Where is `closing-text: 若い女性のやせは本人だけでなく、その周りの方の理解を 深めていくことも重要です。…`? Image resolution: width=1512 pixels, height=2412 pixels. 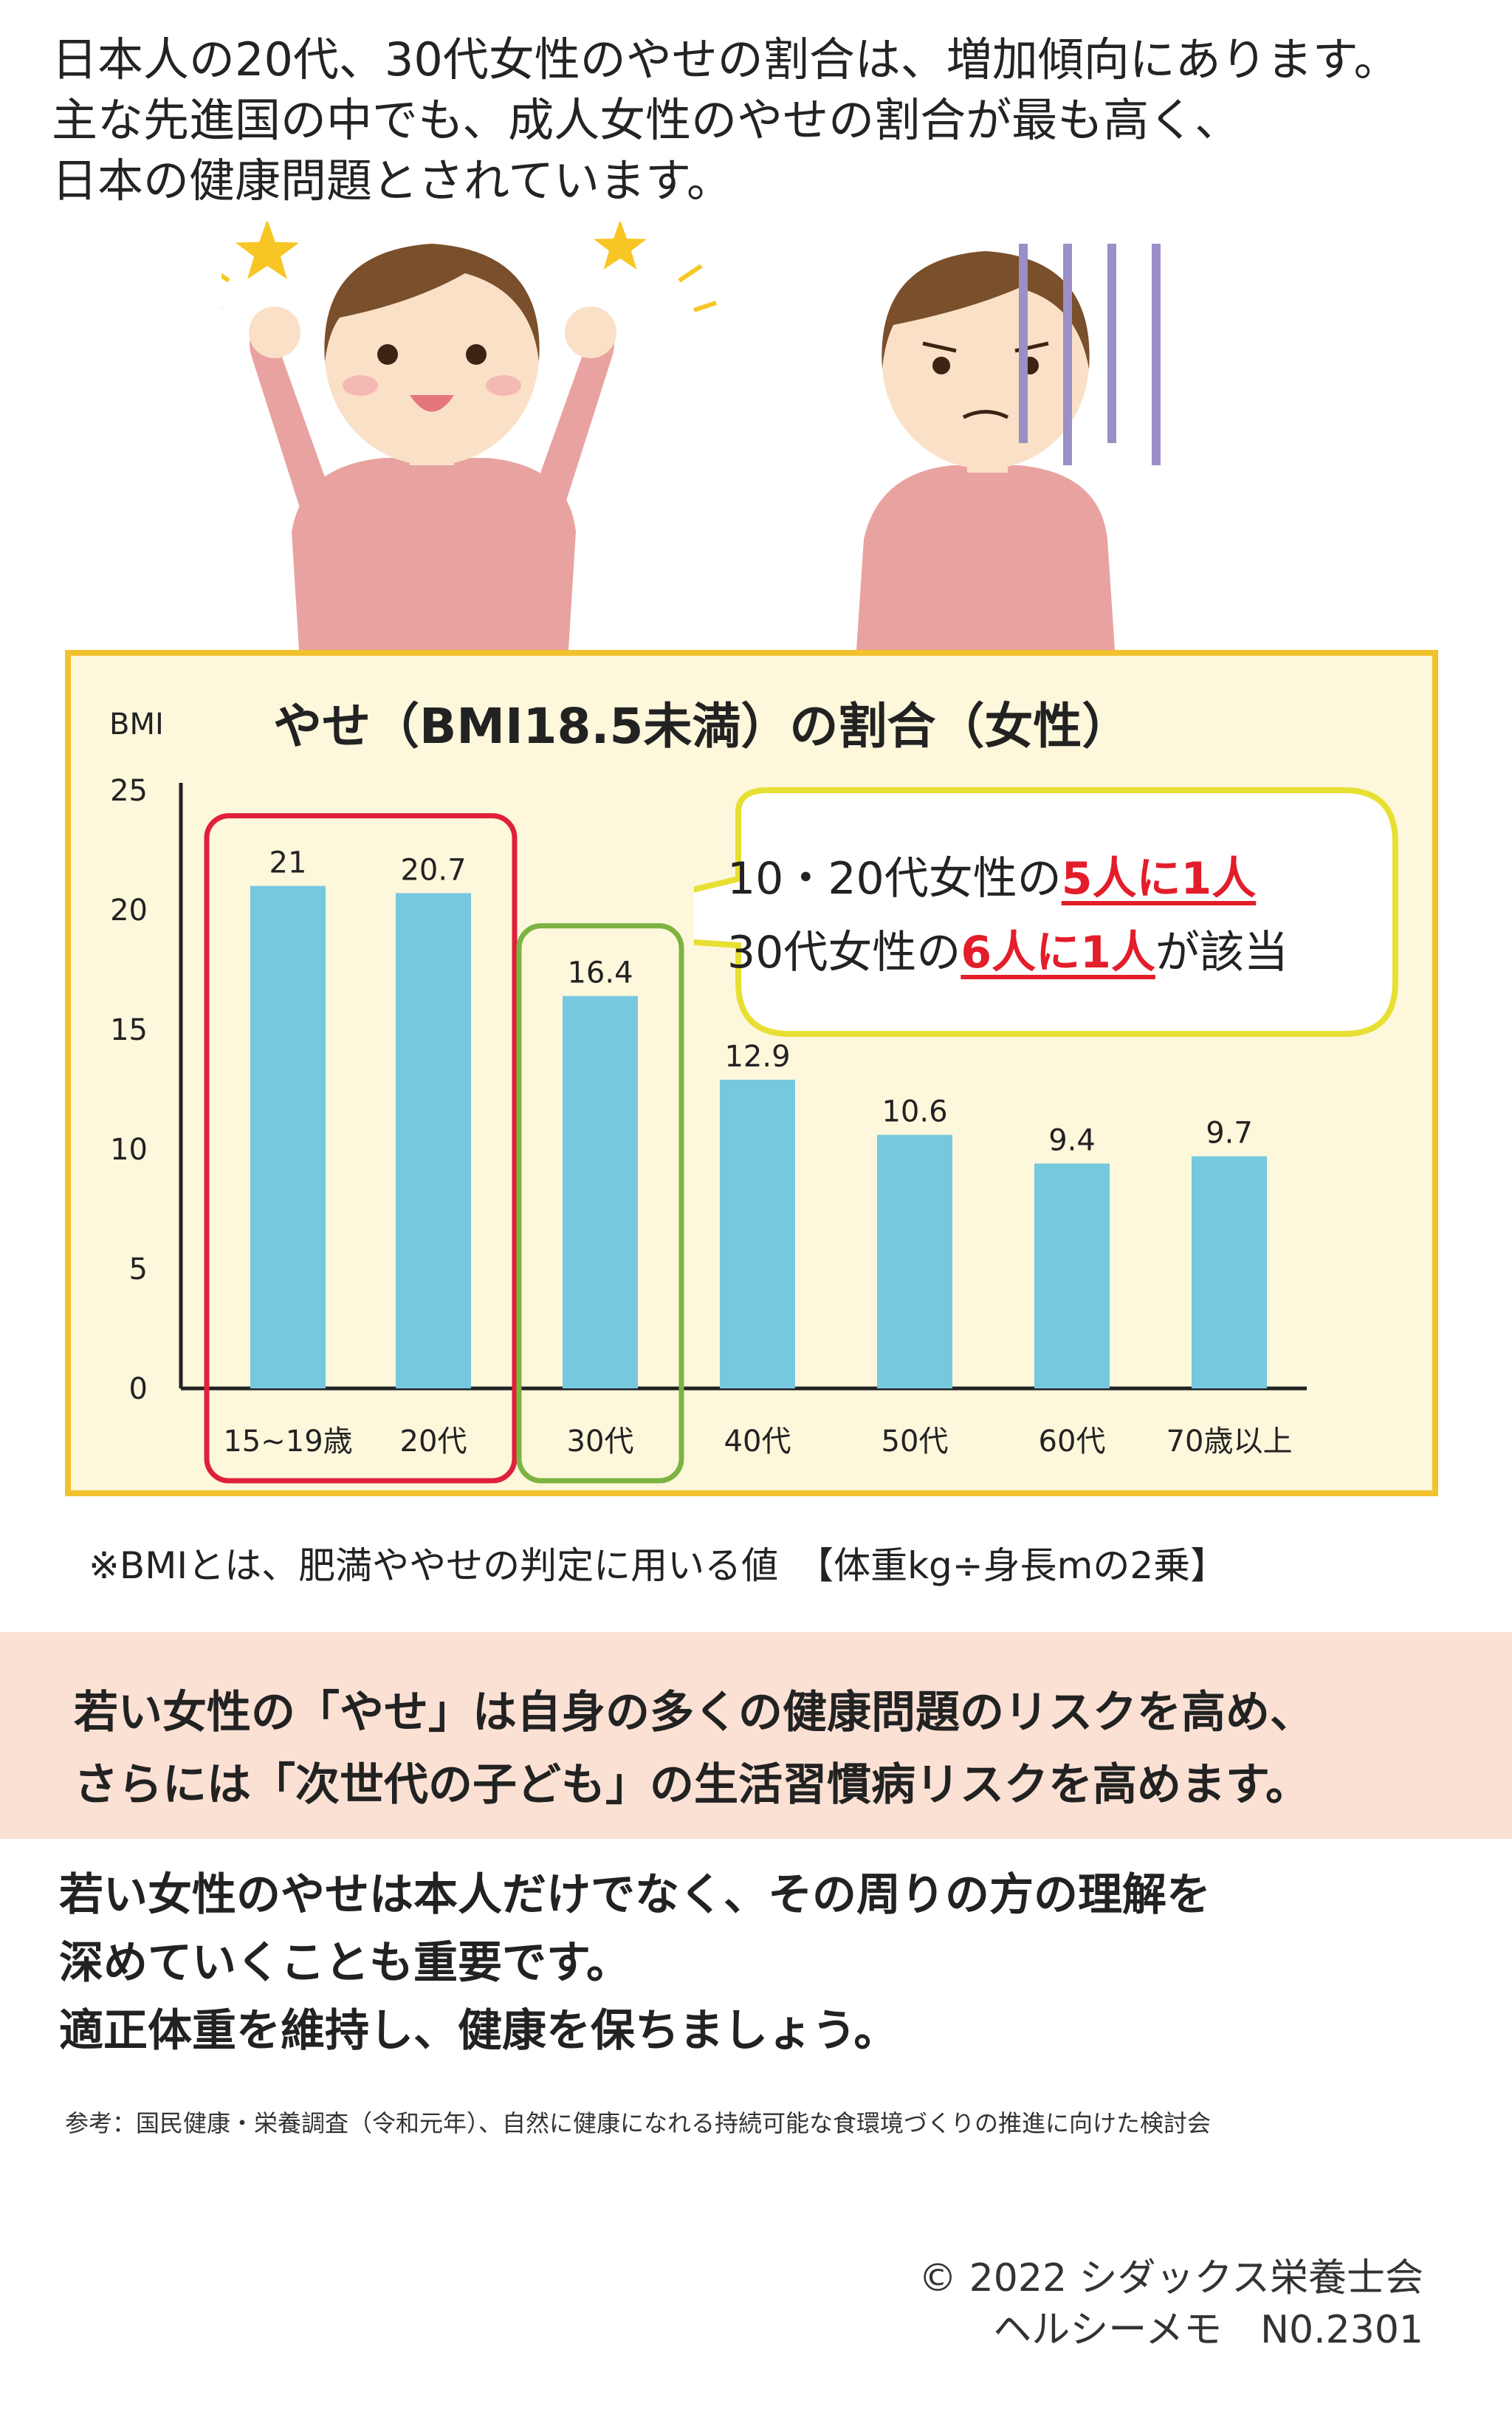 closing-text: 若い女性のやせは本人だけでなく、その周りの方の理解を 深めていくことも重要です。… is located at coordinates (635, 1963).